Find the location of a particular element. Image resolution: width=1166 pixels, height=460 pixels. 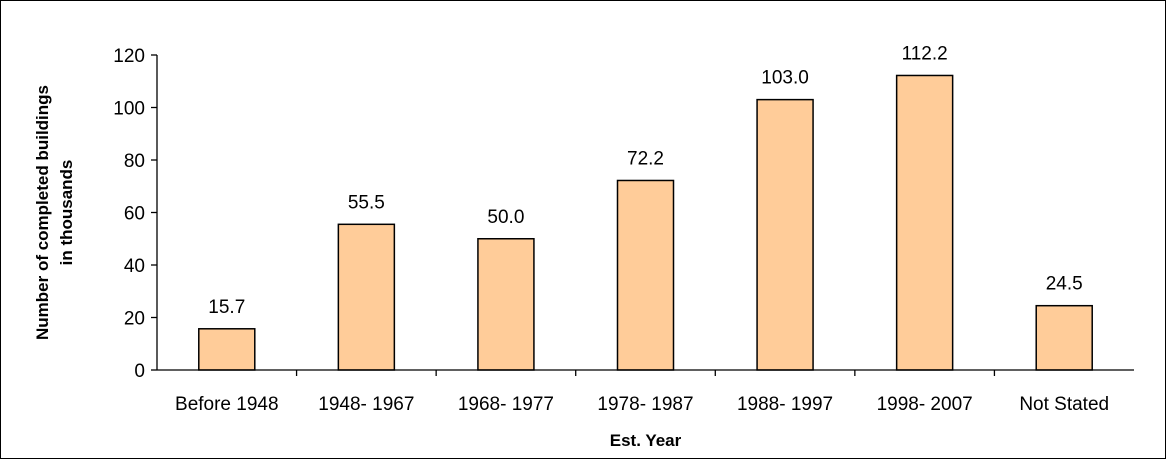

y-tick-label: 40 is located at coordinates (134, 266).